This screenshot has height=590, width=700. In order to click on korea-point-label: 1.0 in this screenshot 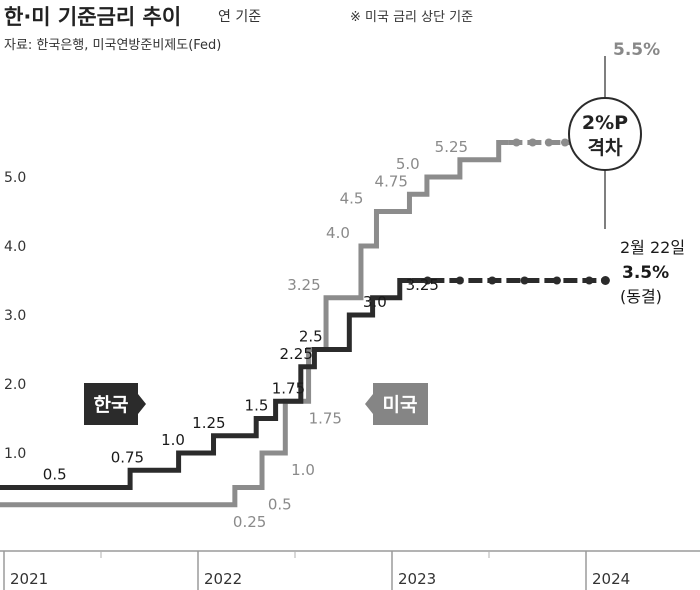, I will do `click(173, 440)`.